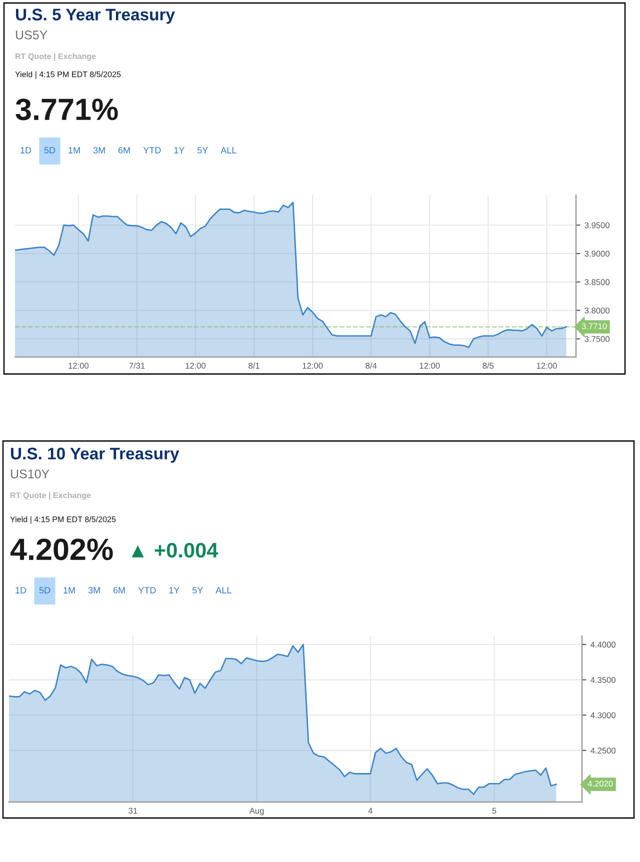 The height and width of the screenshot is (862, 640). Describe the element at coordinates (597, 253) in the screenshot. I see `y-tick-label: 3.9000` at that location.